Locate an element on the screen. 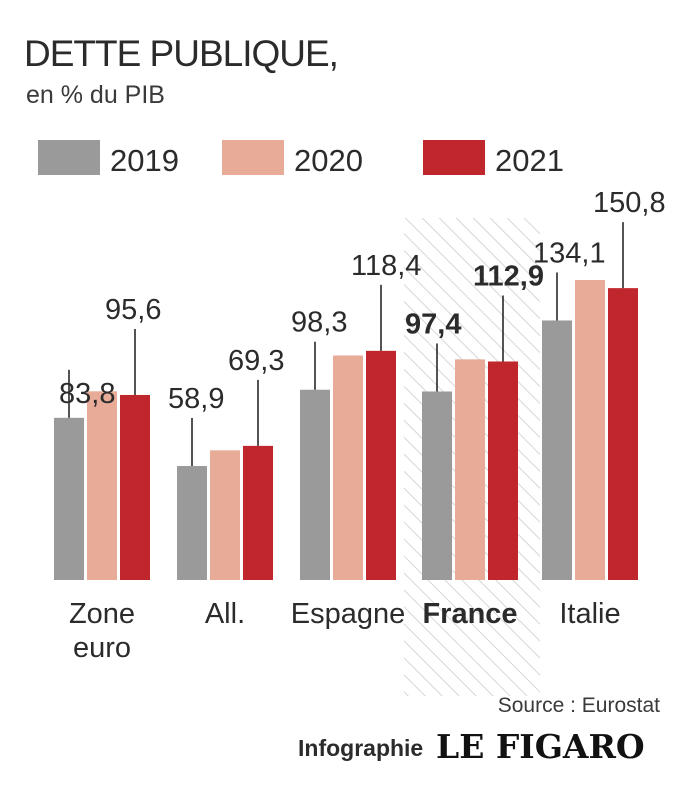  brand-logo: LE FIGARO is located at coordinates (540, 746).